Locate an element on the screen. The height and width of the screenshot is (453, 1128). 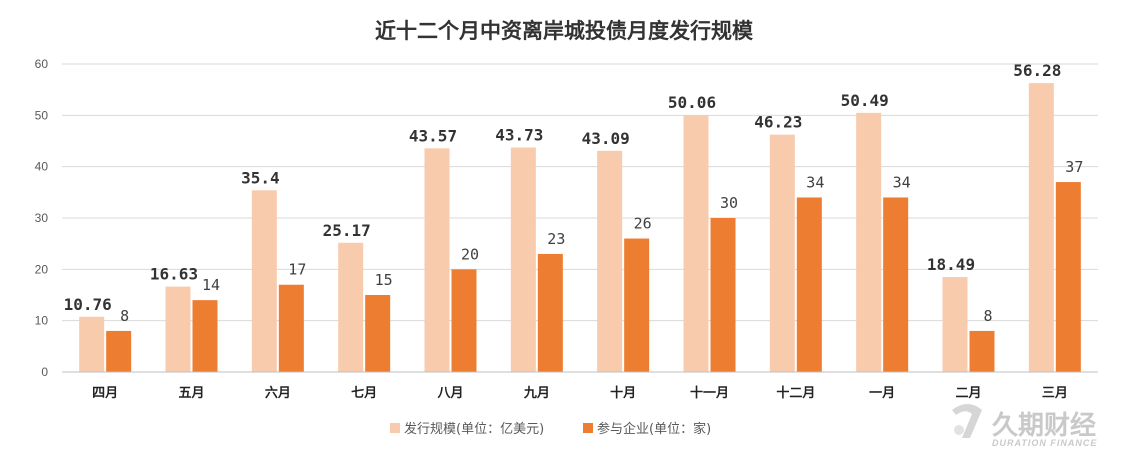
x-tick-label: 三月 is located at coordinates (1055, 393).